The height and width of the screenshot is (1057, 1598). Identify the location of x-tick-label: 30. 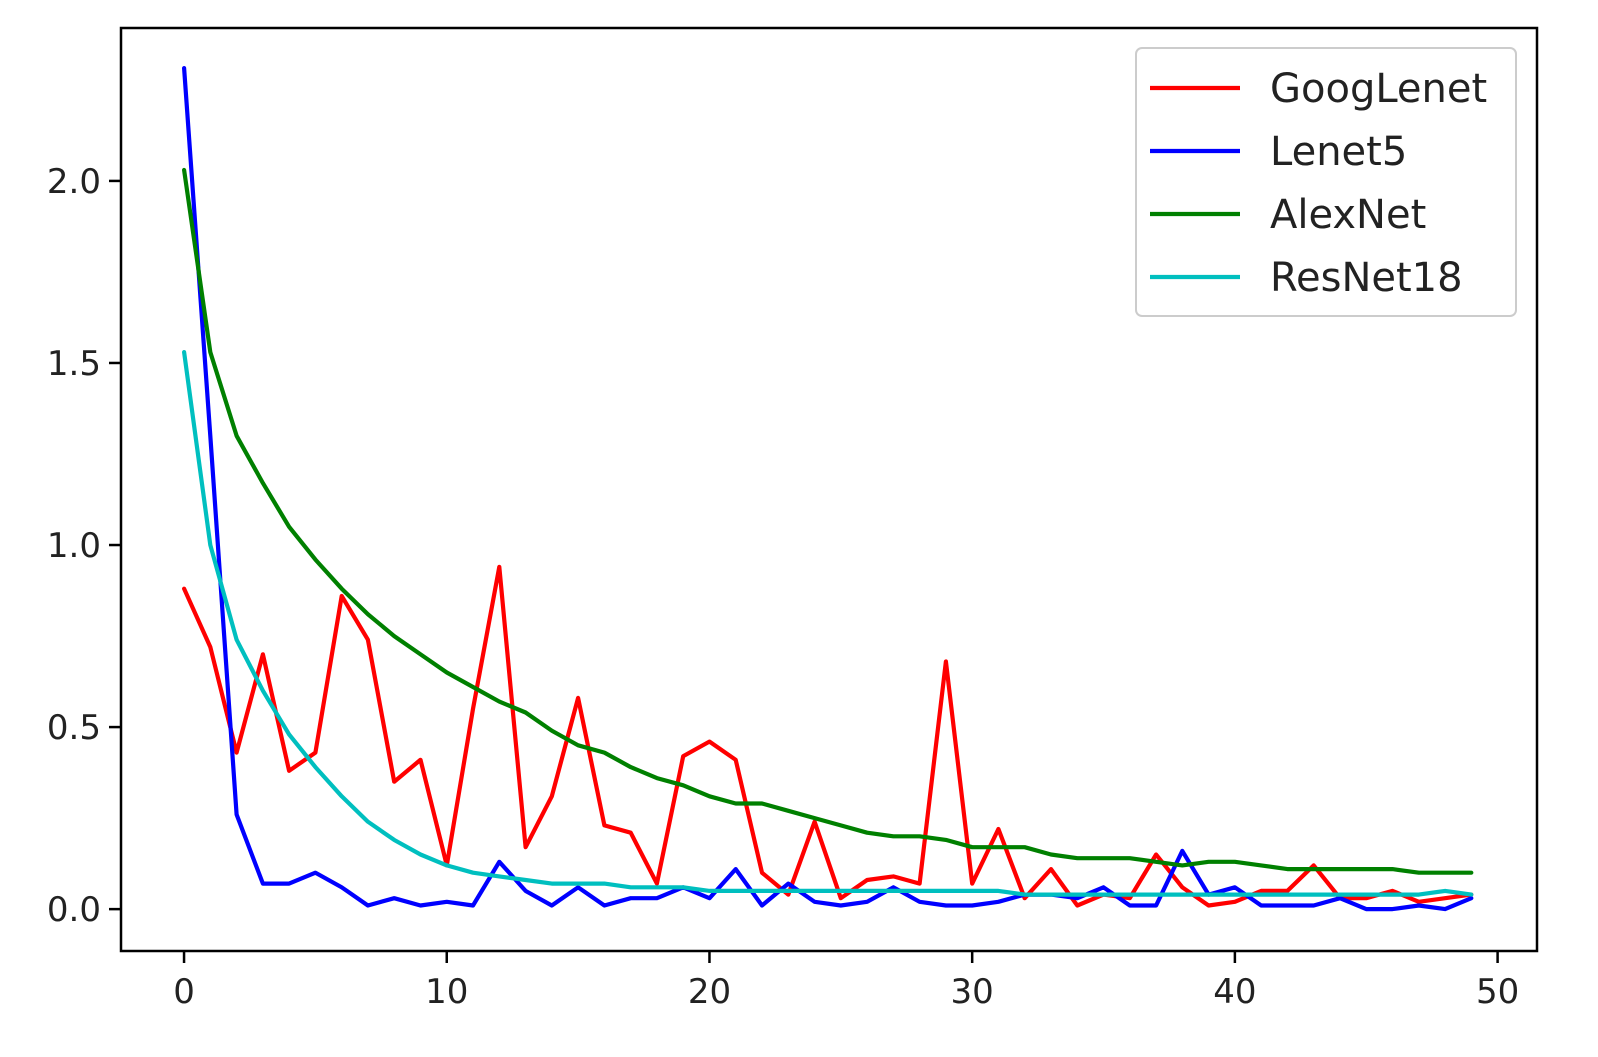
(972, 992).